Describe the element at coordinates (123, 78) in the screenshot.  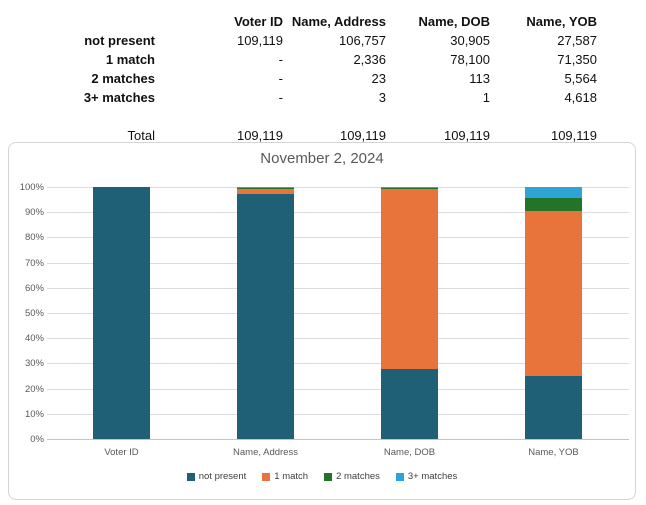
I see `row-label: 2 matches` at that location.